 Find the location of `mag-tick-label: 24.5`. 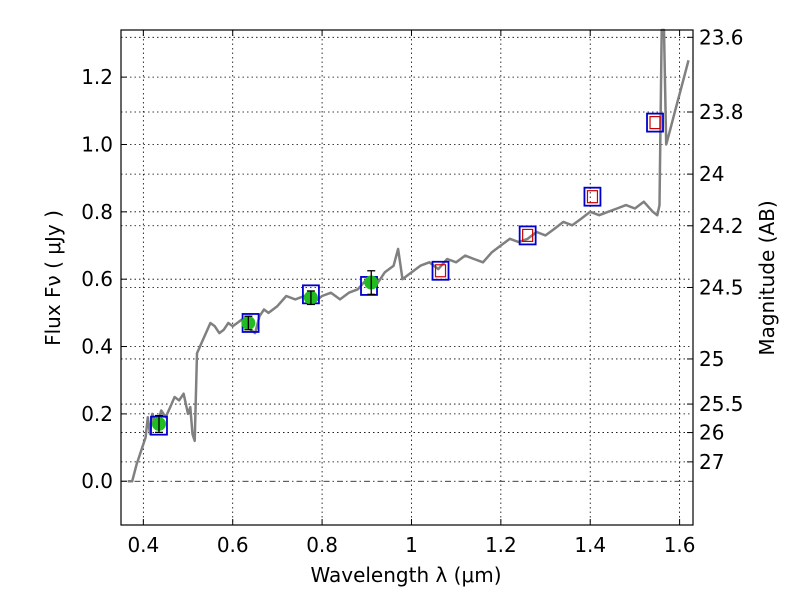

mag-tick-label: 24.5 is located at coordinates (721, 287).